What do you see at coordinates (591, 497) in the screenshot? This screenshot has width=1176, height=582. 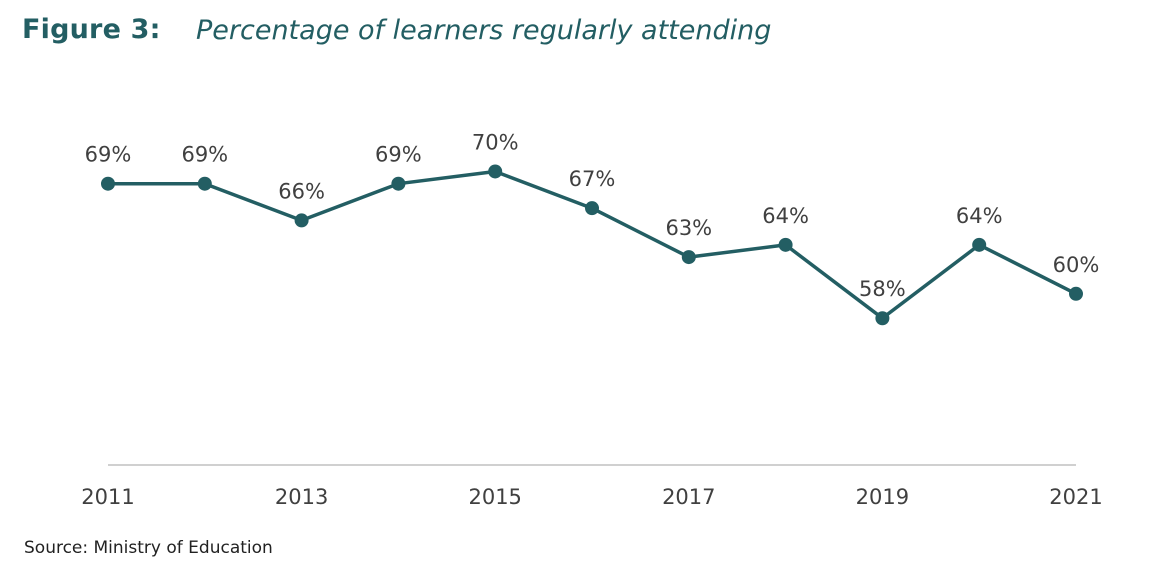 I see `x-tick-labels: 2011 2013 2015 2017 2019 2021` at bounding box center [591, 497].